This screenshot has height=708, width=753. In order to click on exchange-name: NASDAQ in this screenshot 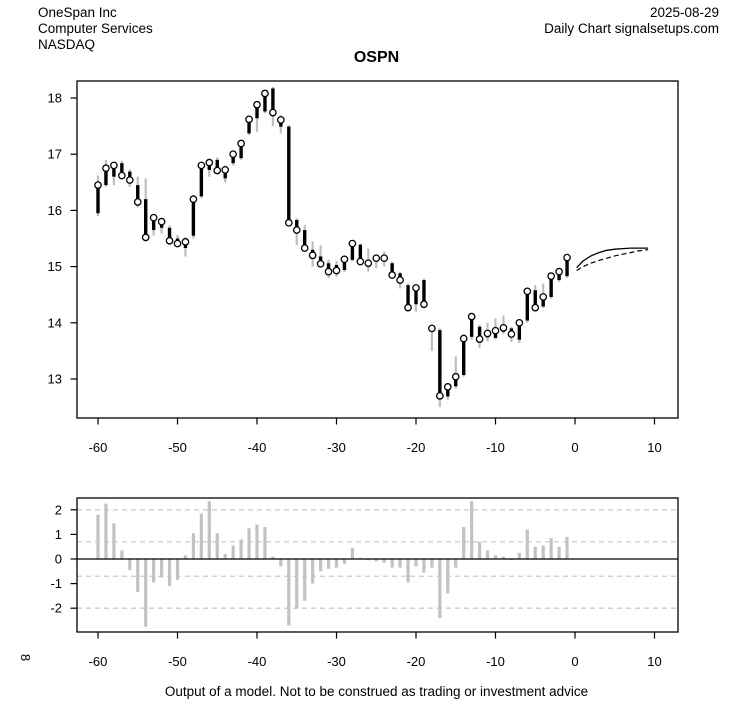, I will do `click(67, 44)`.